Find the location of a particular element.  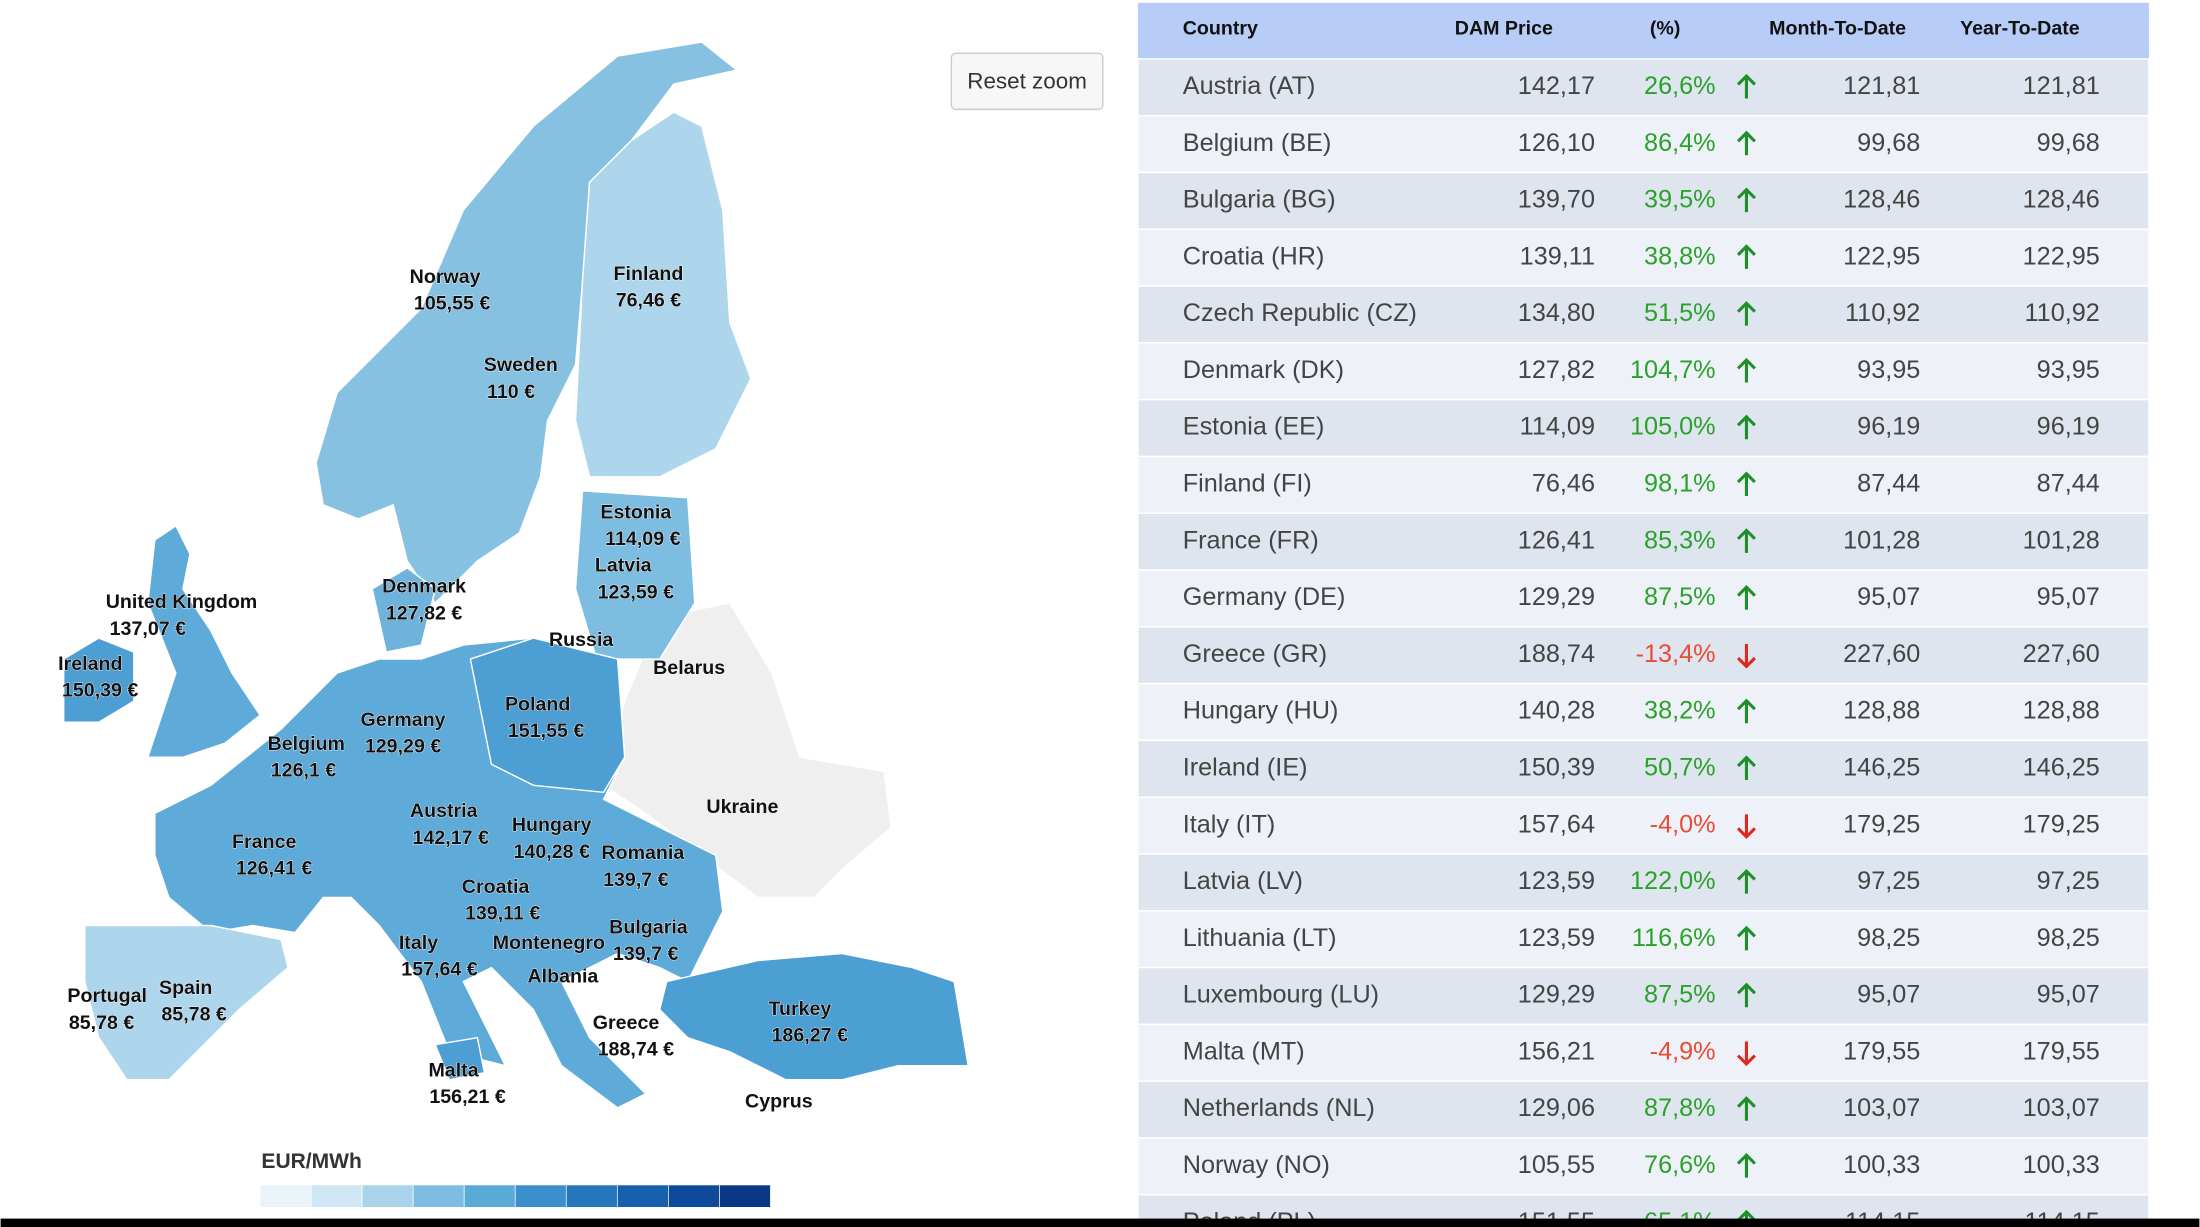

country-name: Spain is located at coordinates (185, 988).